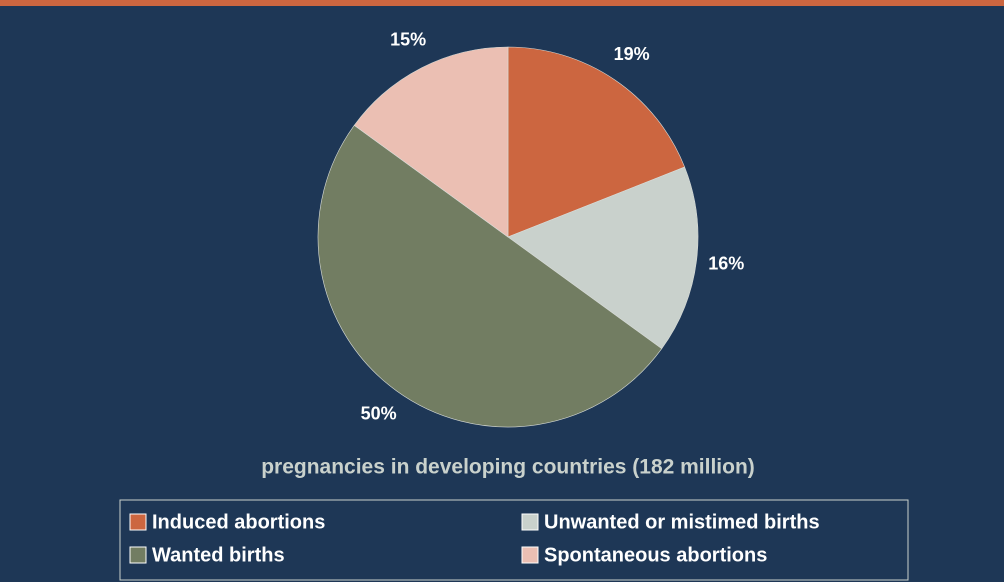 The height and width of the screenshot is (582, 1004). I want to click on top-rule, so click(502, 3).